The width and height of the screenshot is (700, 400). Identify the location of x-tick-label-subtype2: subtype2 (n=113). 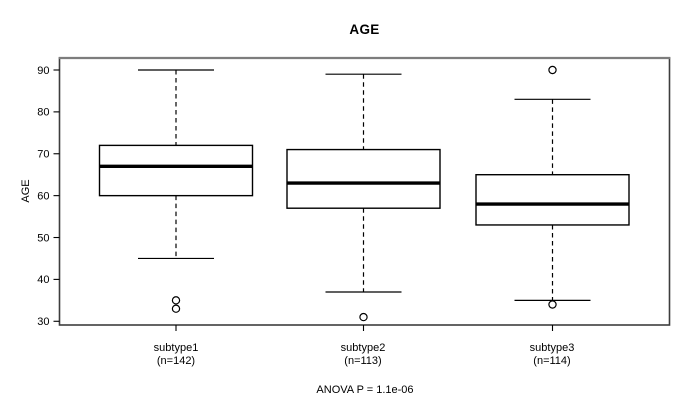
(363, 354).